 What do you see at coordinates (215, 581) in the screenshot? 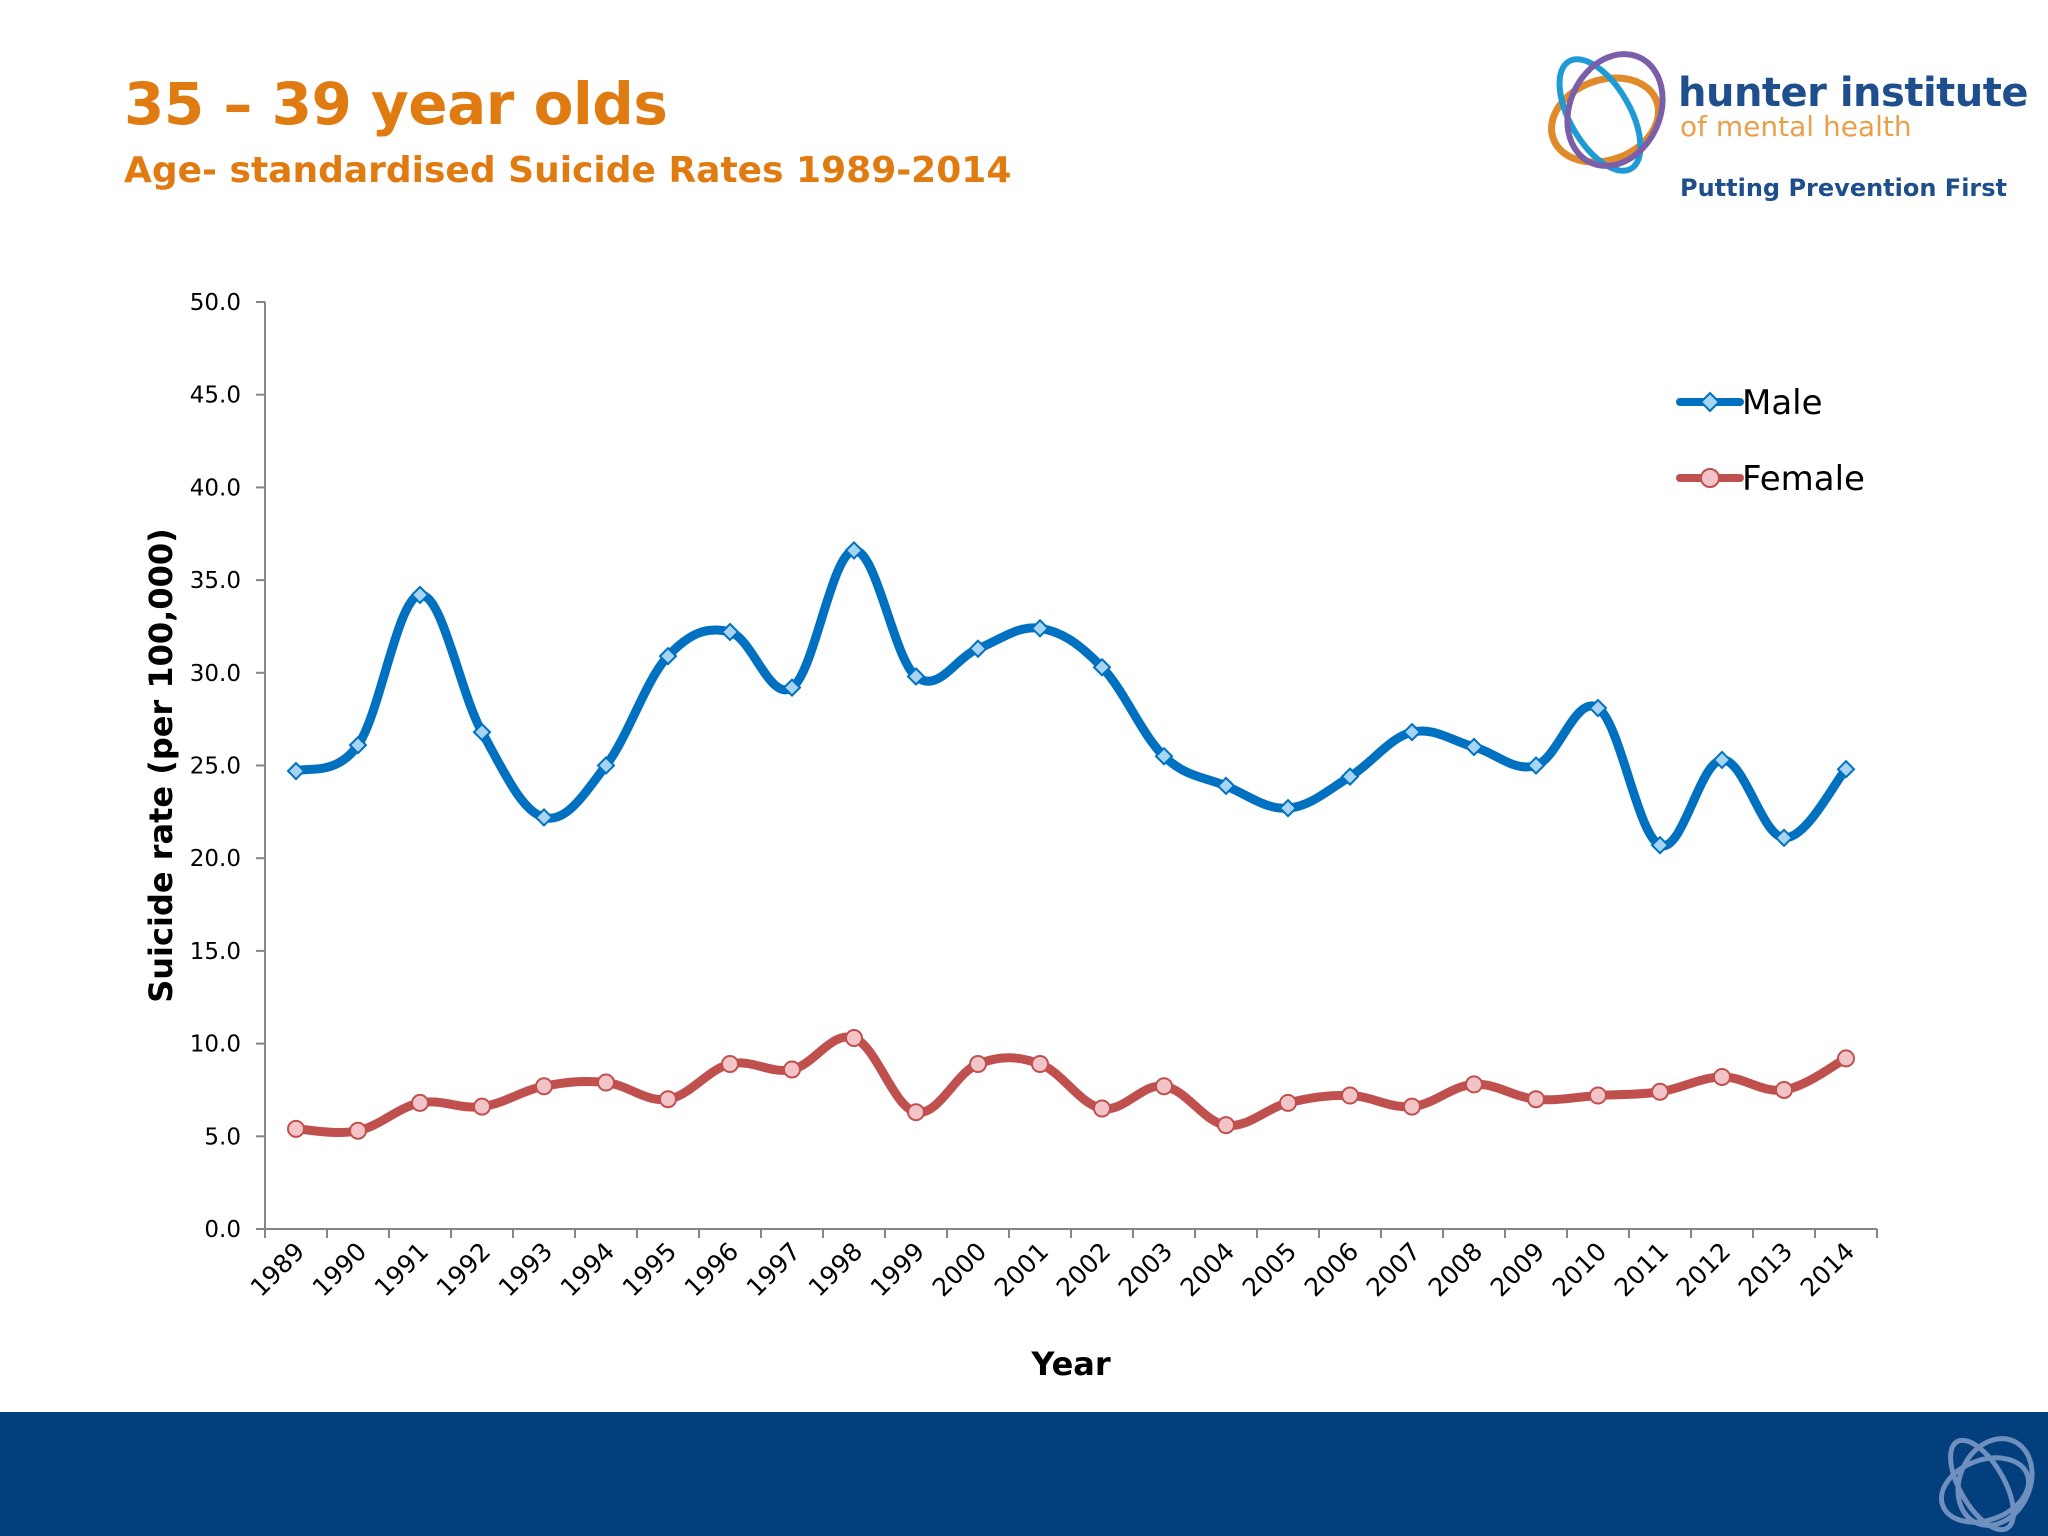
I see `y-tick-label: 35.0` at bounding box center [215, 581].